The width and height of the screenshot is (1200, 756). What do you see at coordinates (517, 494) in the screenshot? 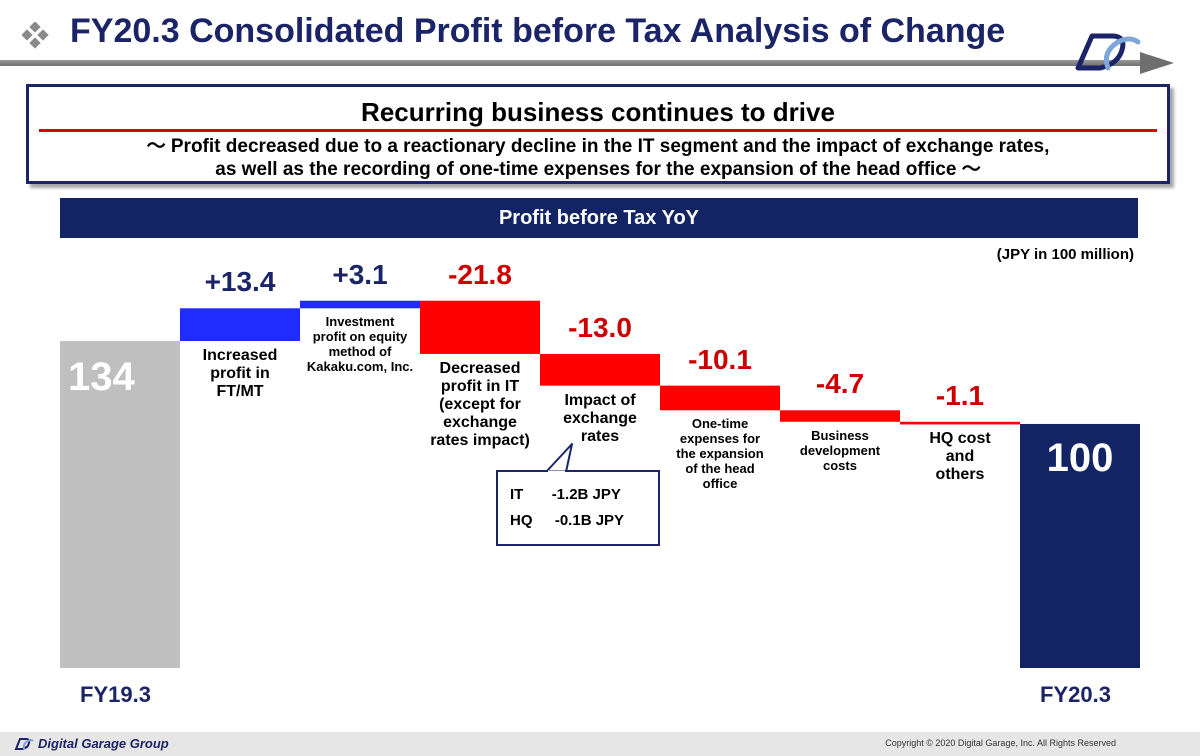
I see `callout-seg: IT` at bounding box center [517, 494].